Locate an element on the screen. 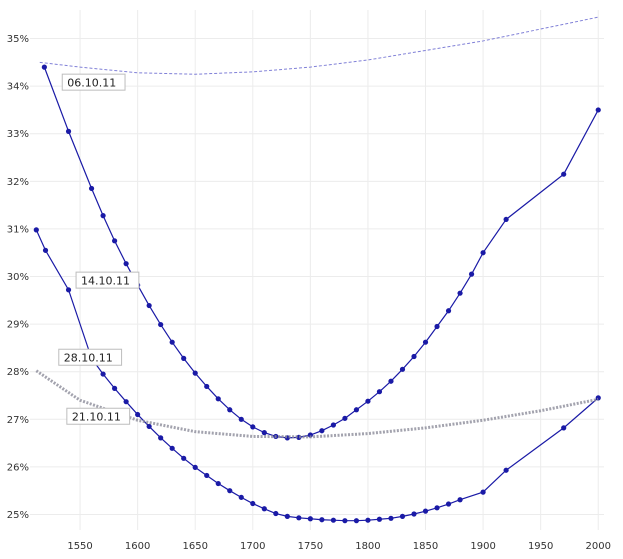 The height and width of the screenshot is (559, 623). y-tick-label: 25% is located at coordinates (18, 515).